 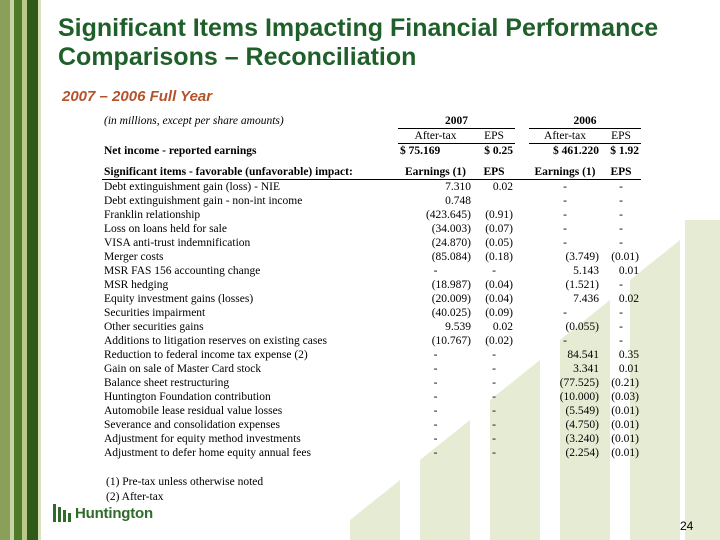 What do you see at coordinates (498, 151) in the screenshot?
I see `net-income-eps-2007: $ 0.25` at bounding box center [498, 151].